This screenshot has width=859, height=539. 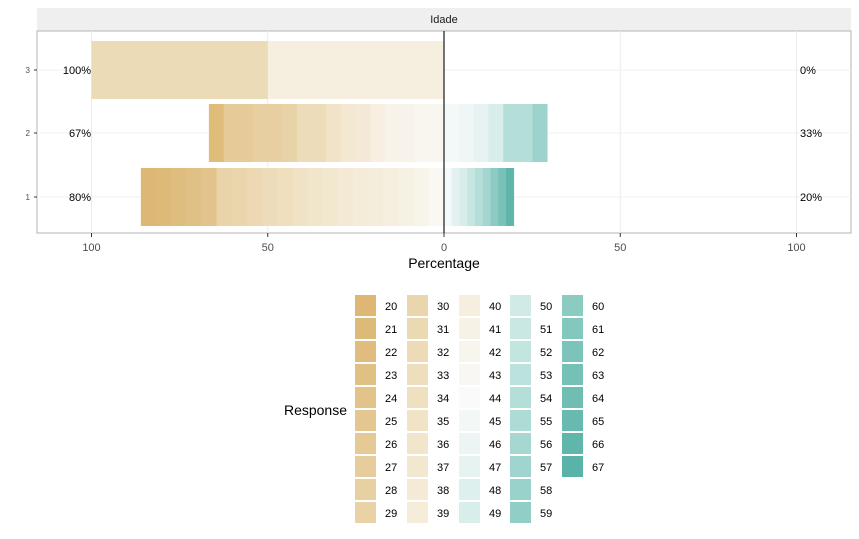 I want to click on legend-label-48: 48, so click(x=495, y=491).